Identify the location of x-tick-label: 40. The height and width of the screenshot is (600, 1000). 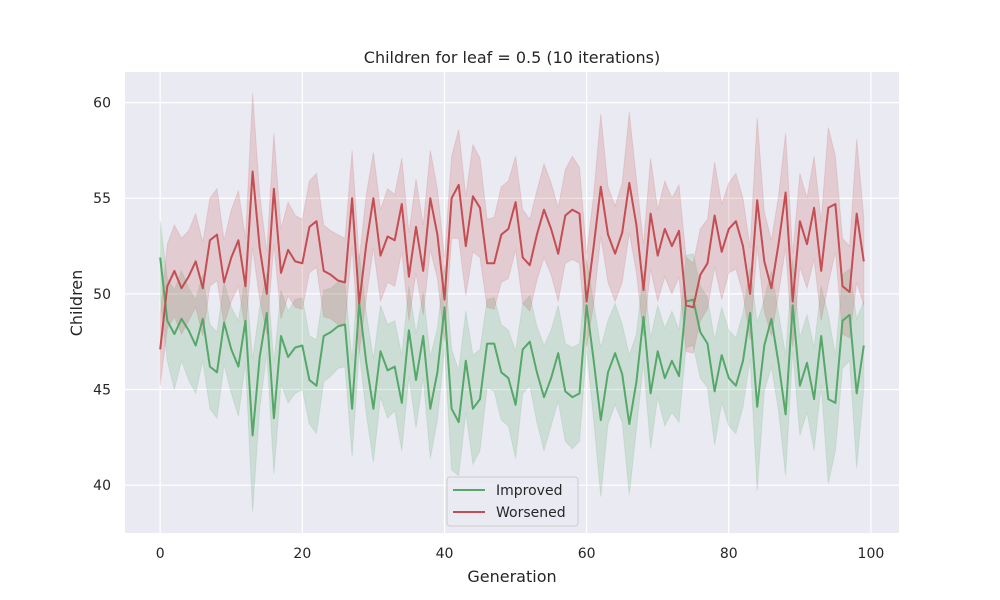
(445, 554).